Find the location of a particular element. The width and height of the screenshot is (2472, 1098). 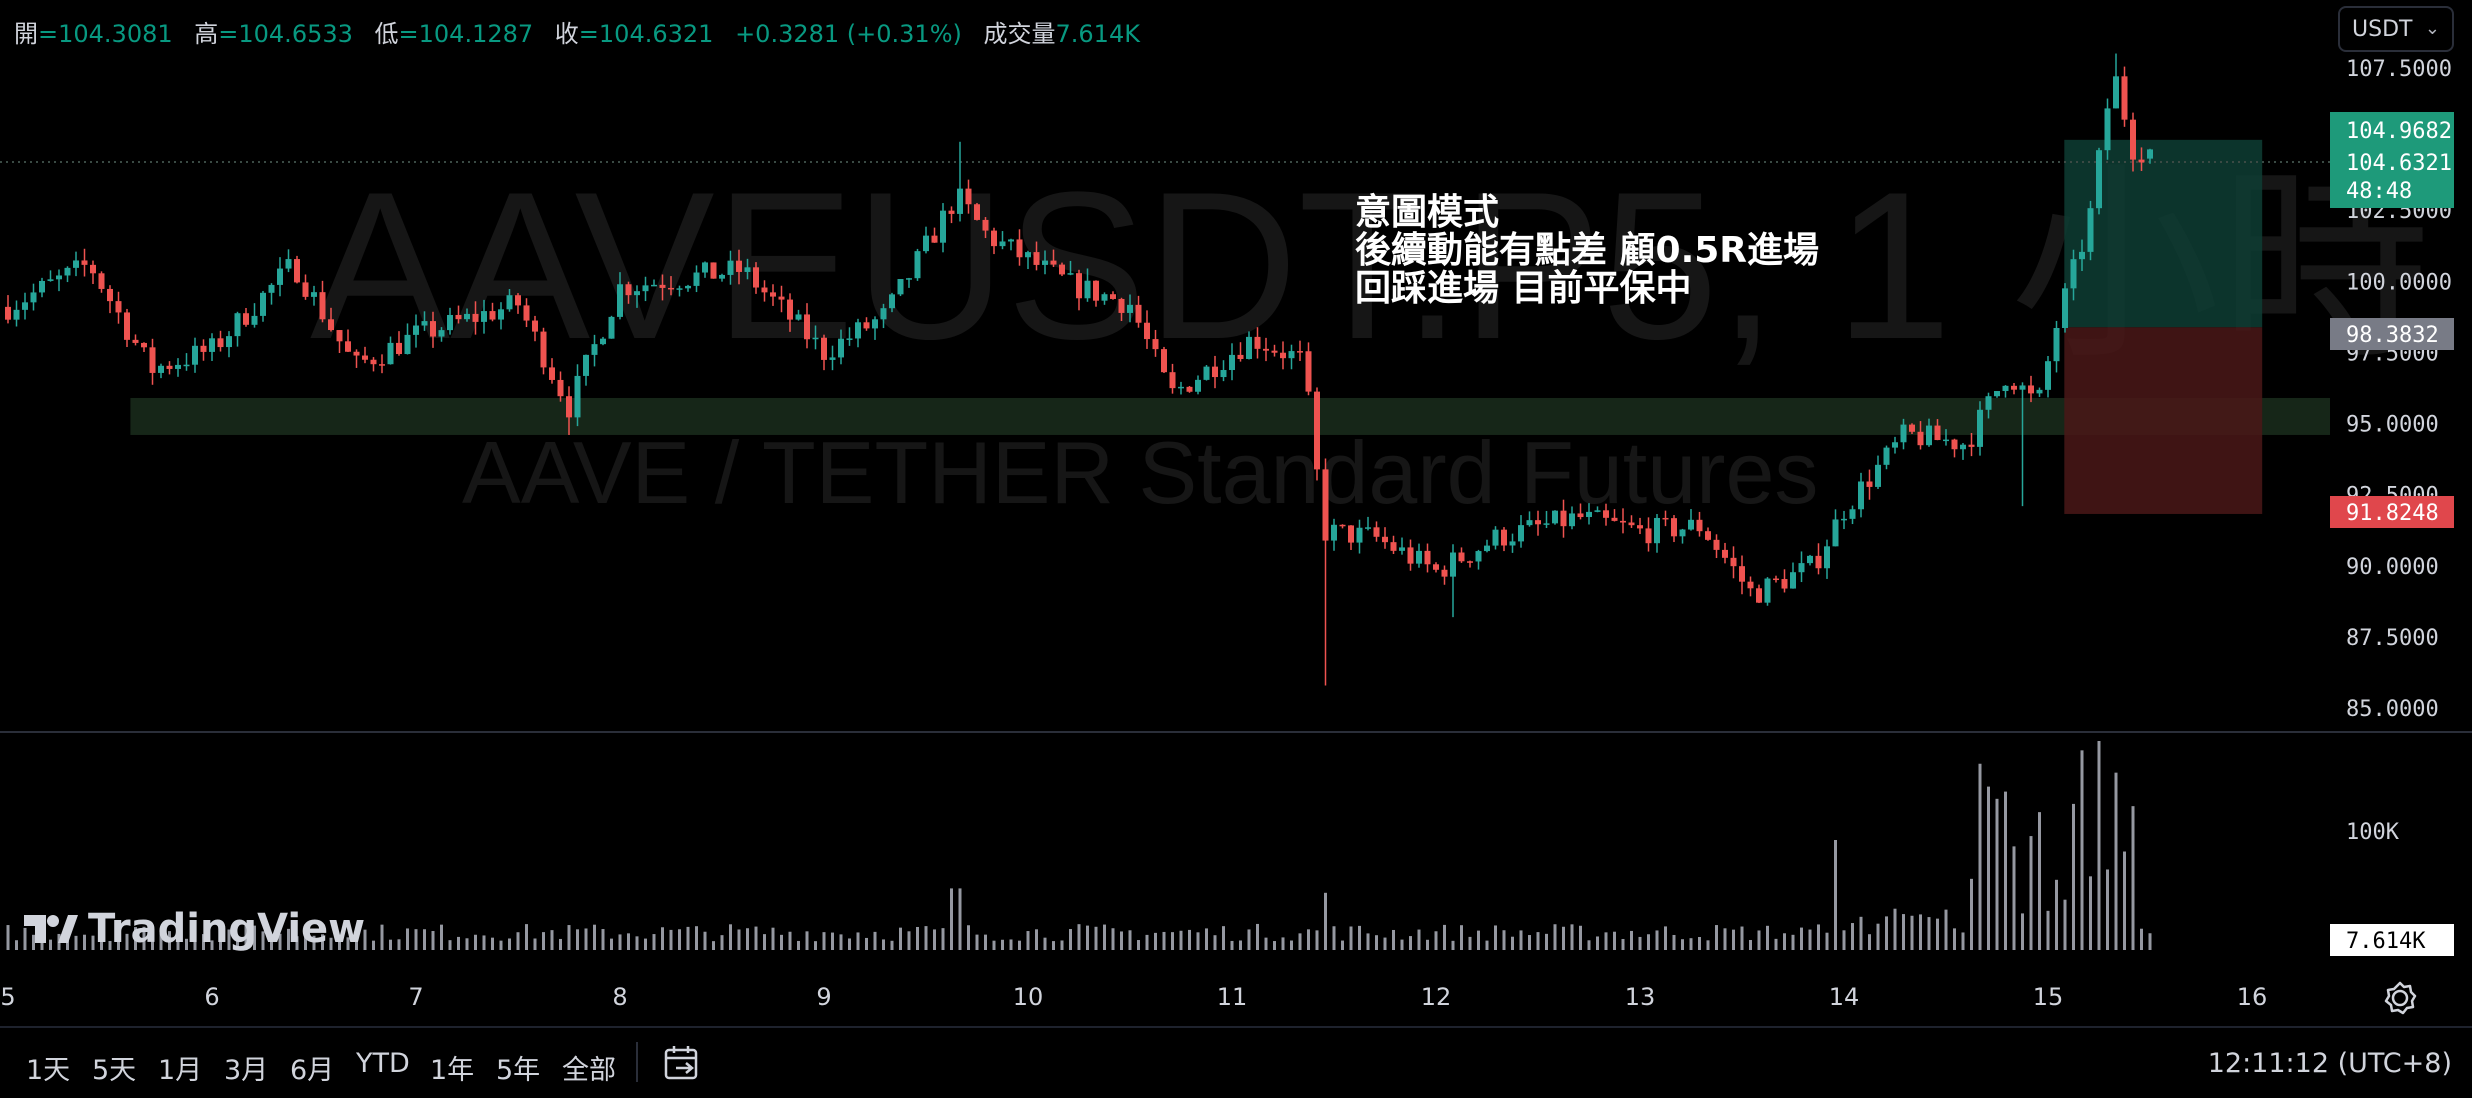

clock-timezone: 12:11:12 (UTC+8) is located at coordinates (2329, 1063).